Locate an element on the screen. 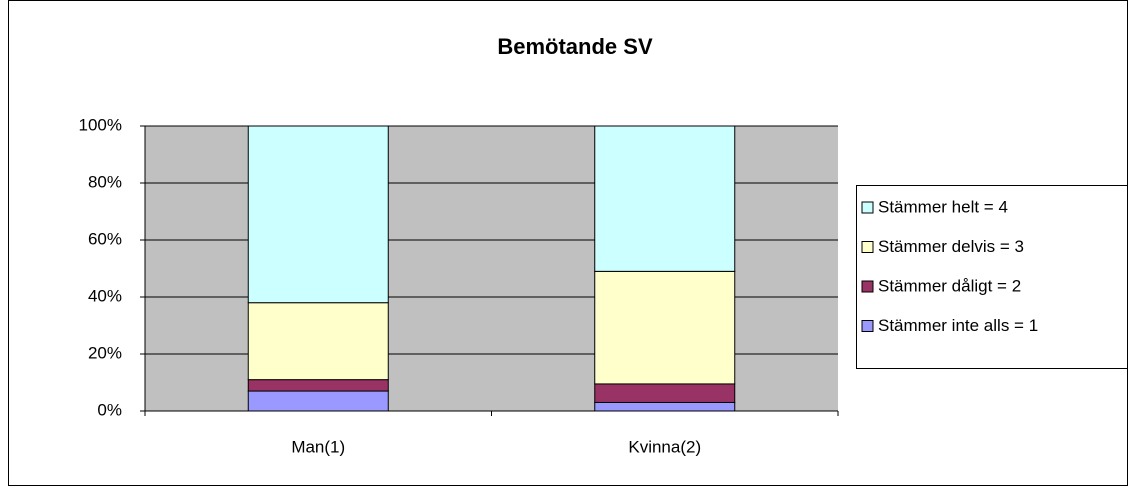 This screenshot has height=491, width=1129. y-tick-label: 0% is located at coordinates (109, 409).